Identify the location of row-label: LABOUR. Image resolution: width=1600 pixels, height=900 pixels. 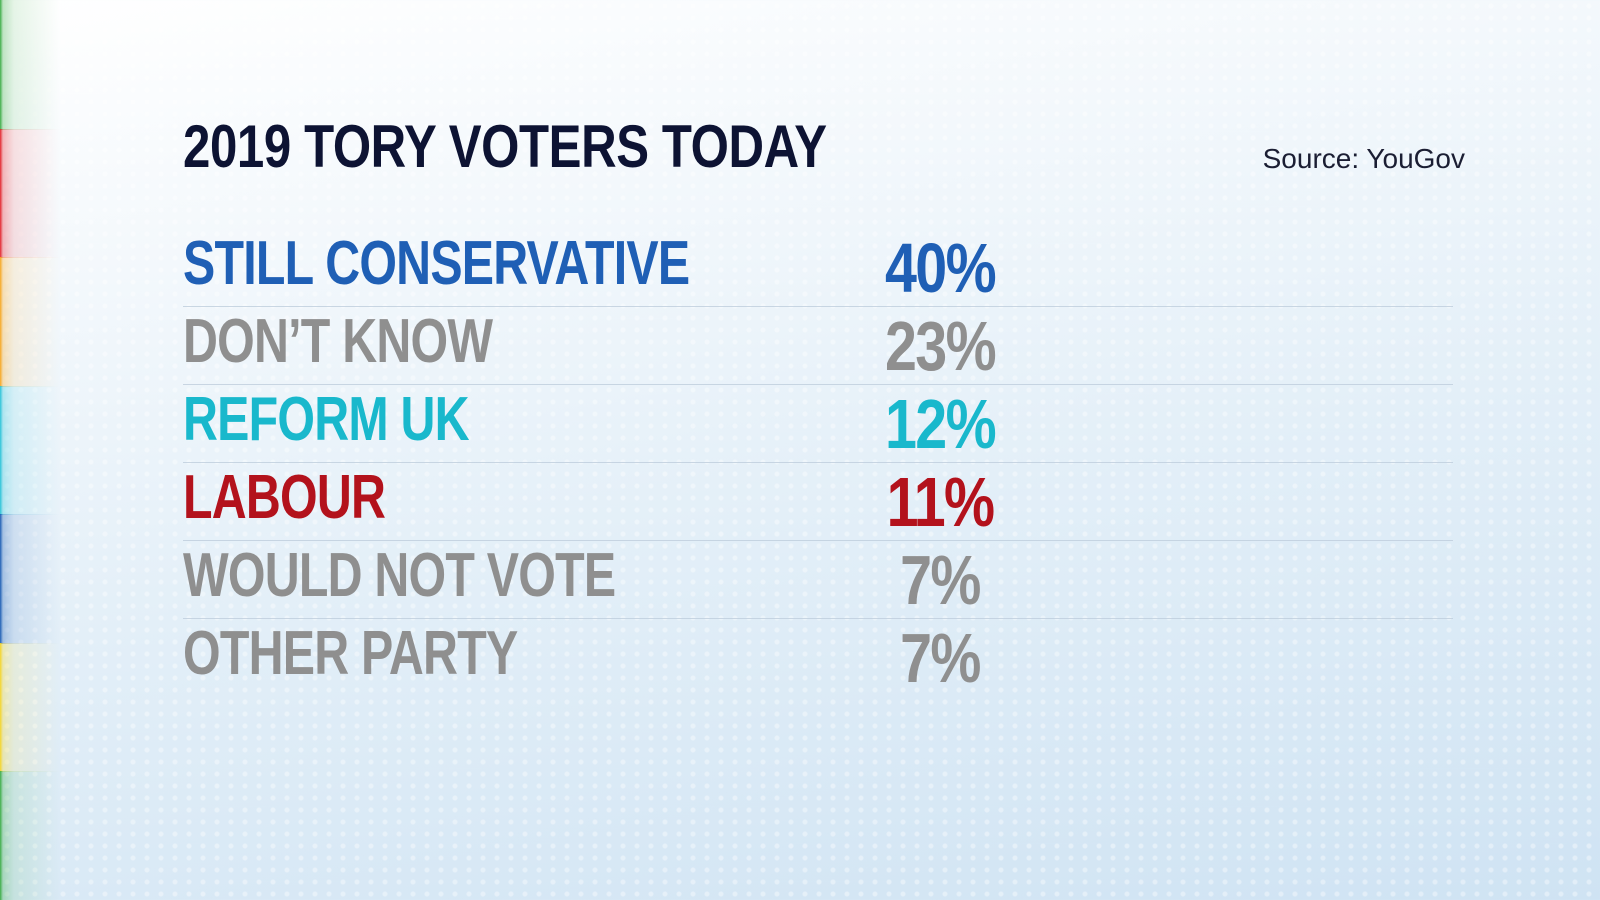
(284, 497).